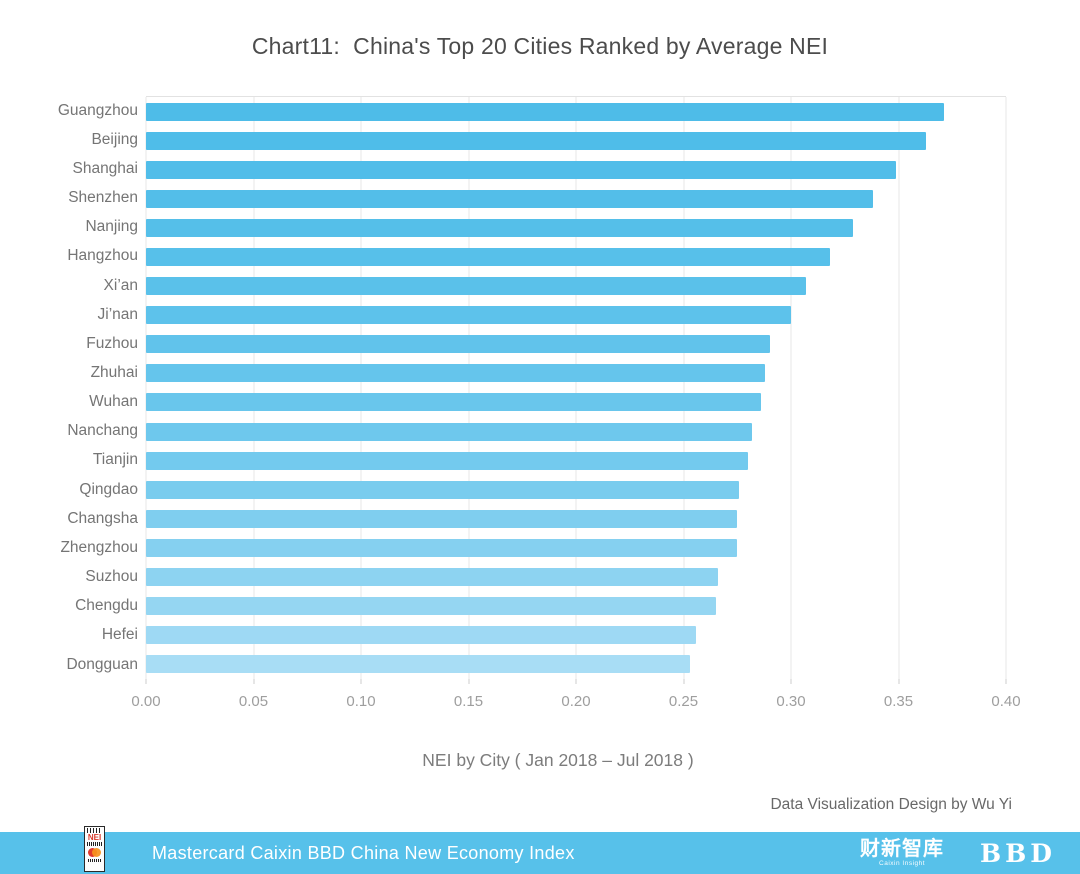 The width and height of the screenshot is (1080, 874). What do you see at coordinates (111, 577) in the screenshot?
I see `category-label: Suzhou` at bounding box center [111, 577].